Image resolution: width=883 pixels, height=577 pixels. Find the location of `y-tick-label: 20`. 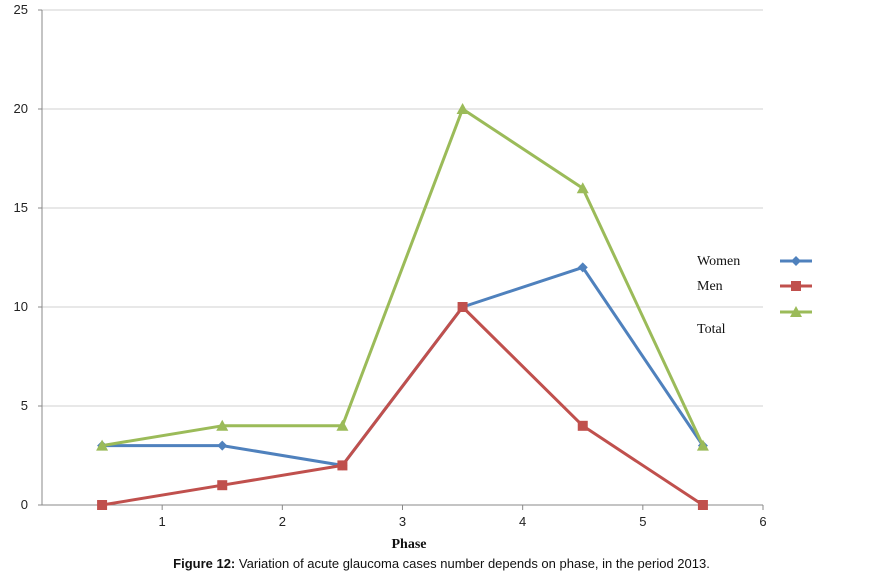

y-tick-label: 20 is located at coordinates (21, 108).